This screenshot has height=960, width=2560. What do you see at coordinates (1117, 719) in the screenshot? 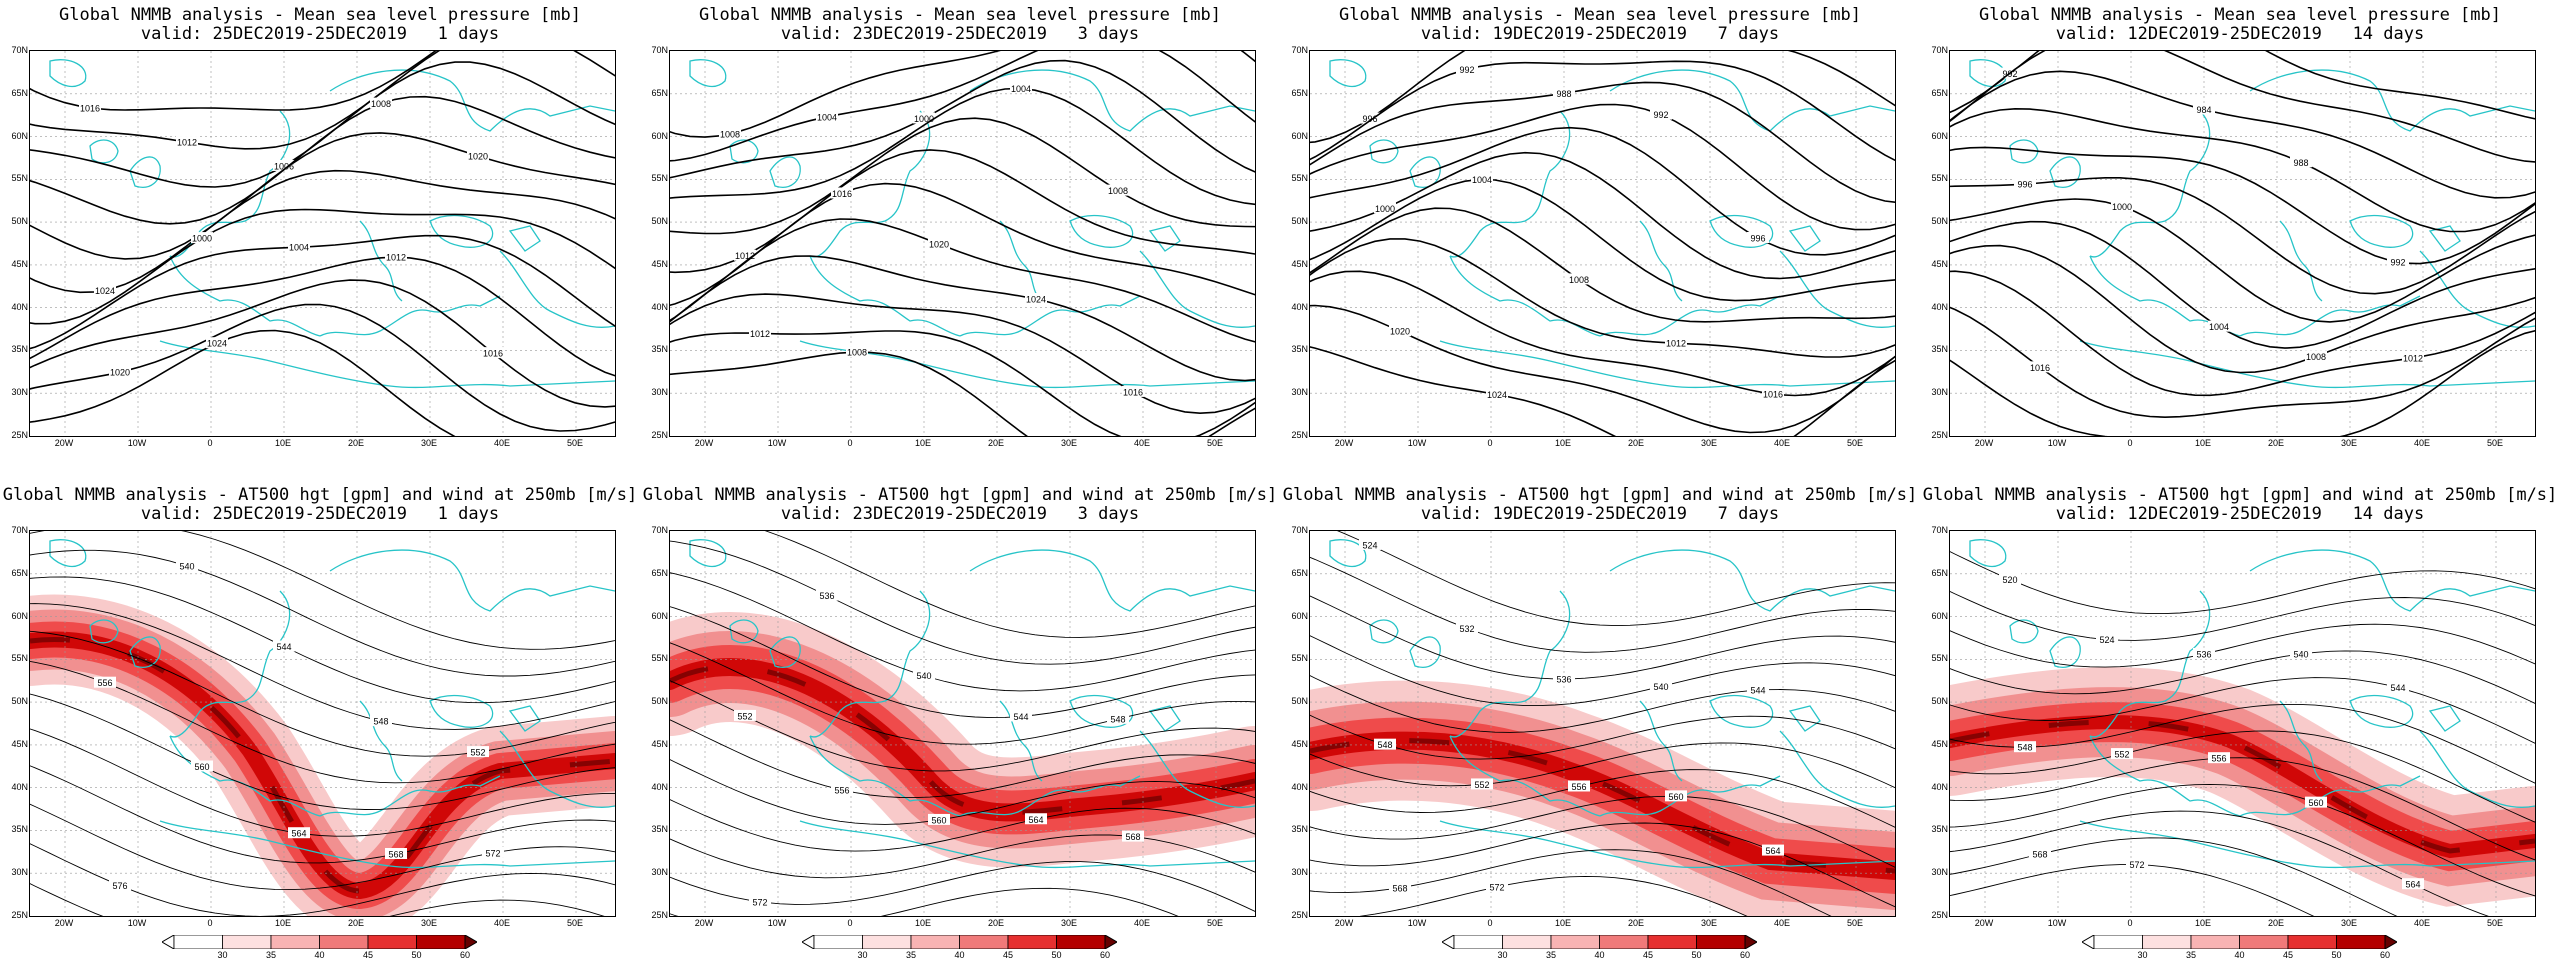
I see `contour-label: 548` at bounding box center [1117, 719].